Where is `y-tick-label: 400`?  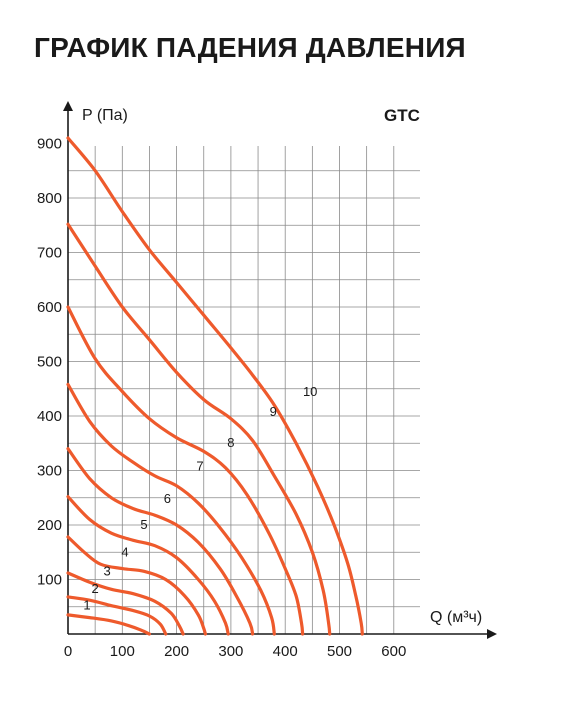
y-tick-label: 400 is located at coordinates (49, 416).